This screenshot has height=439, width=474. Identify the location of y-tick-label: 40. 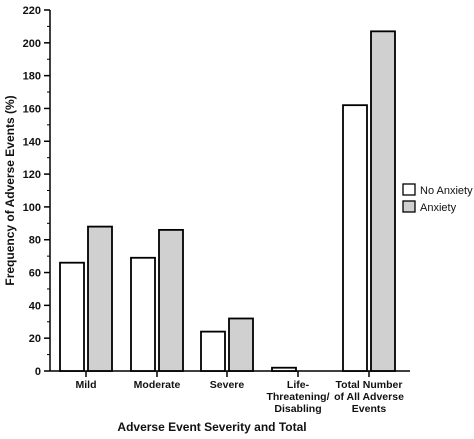
(35, 306).